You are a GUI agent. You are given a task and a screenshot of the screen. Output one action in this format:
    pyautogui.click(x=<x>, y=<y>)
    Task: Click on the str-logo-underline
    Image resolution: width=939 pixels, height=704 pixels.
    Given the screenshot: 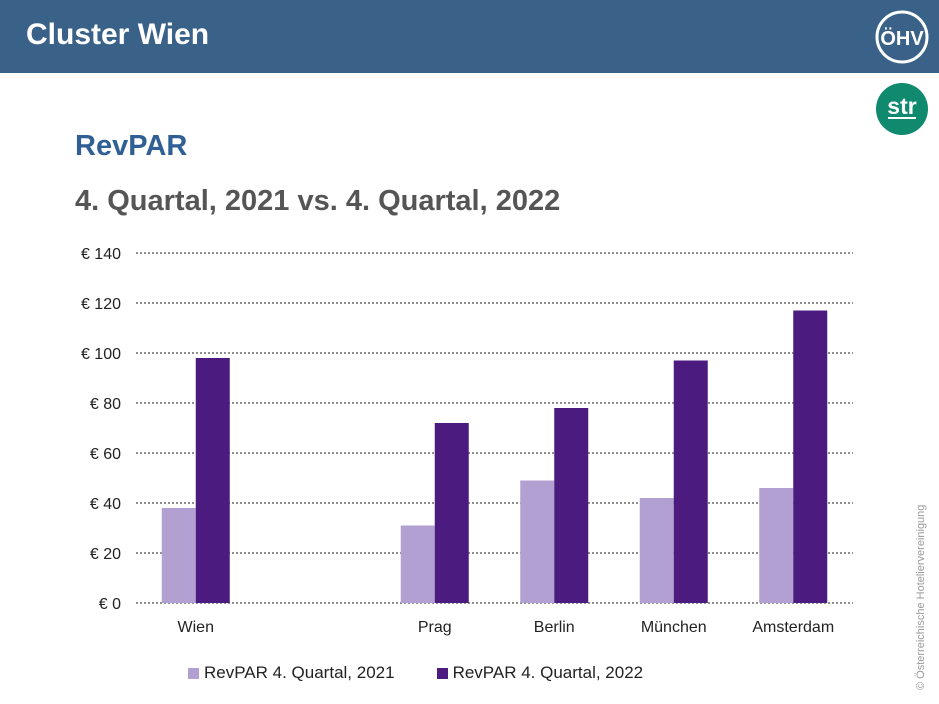 What is the action you would take?
    pyautogui.click(x=902, y=118)
    